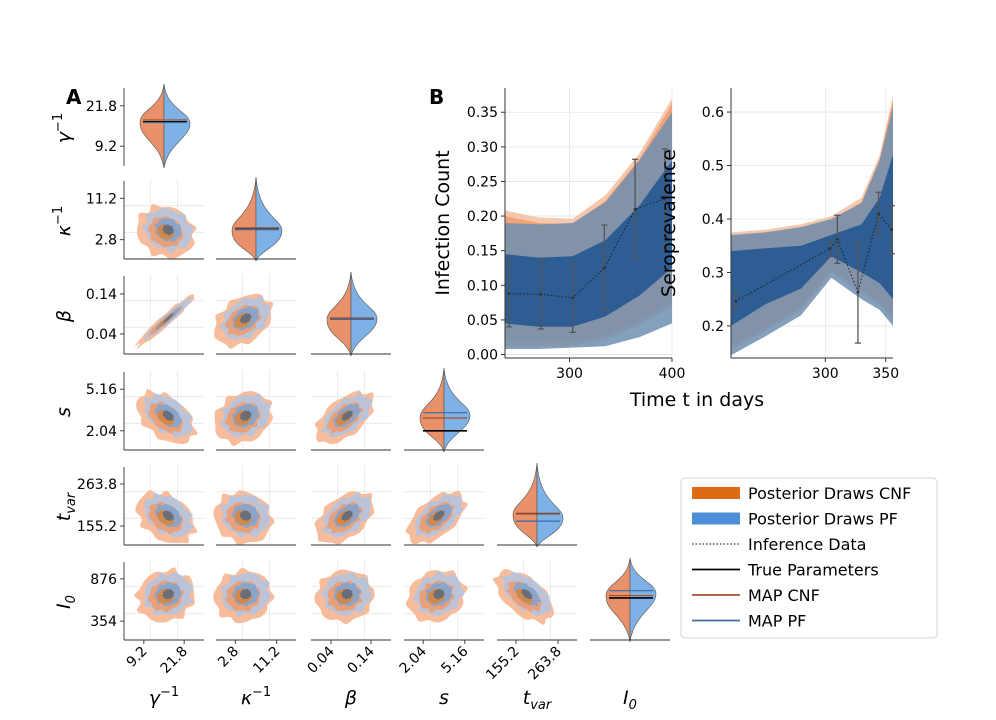 This screenshot has height=720, width=996. I want to click on y-tick-label: 354, so click(103, 622).